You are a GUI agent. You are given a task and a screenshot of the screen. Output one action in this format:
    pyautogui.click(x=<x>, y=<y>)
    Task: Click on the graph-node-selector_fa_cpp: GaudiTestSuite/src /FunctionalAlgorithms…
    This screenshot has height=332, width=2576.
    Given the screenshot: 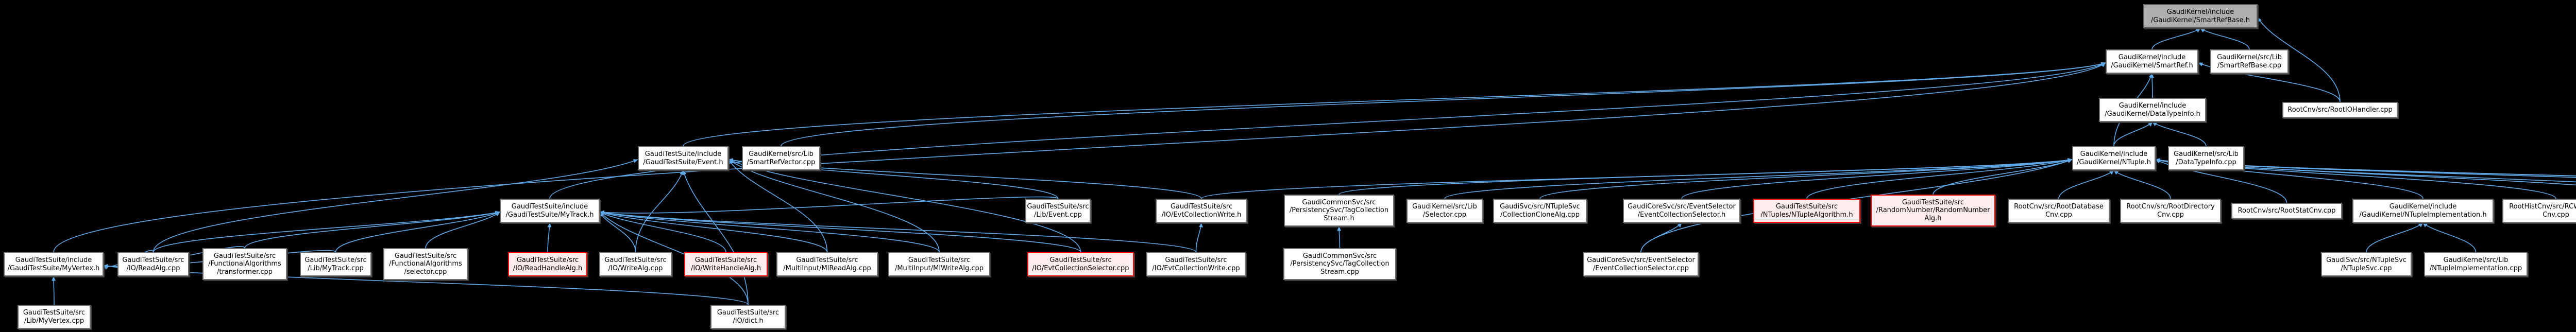 What is the action you would take?
    pyautogui.click(x=425, y=264)
    